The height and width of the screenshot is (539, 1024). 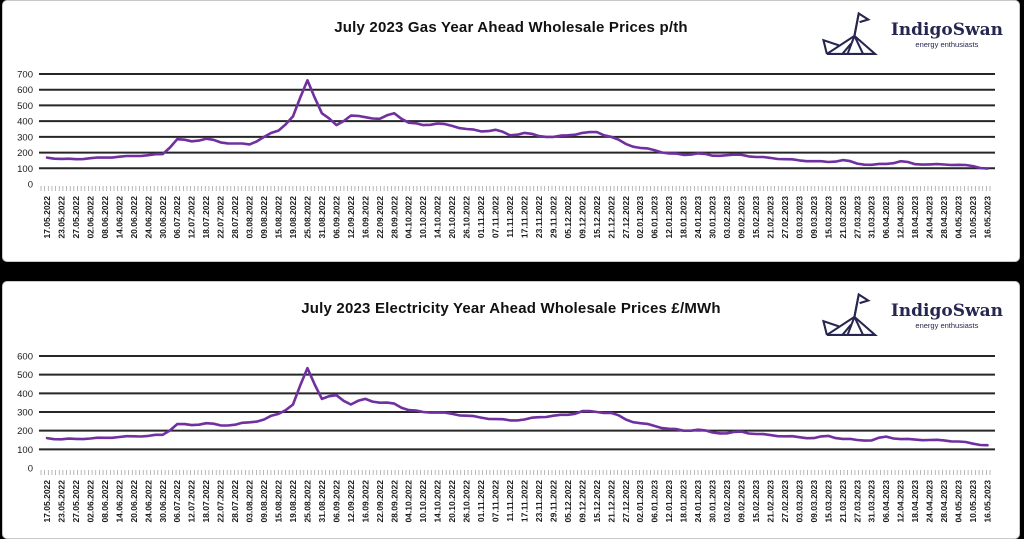 What do you see at coordinates (640, 501) in the screenshot?
I see `svg-text: 02.01.2023` at bounding box center [640, 501].